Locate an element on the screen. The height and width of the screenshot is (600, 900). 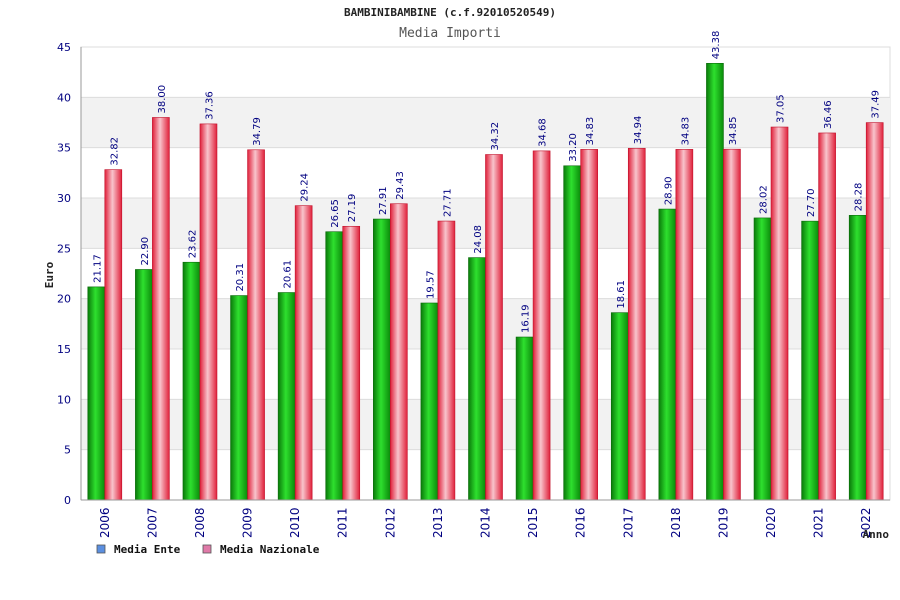
data-label: 37.05 is located at coordinates (781, 108).